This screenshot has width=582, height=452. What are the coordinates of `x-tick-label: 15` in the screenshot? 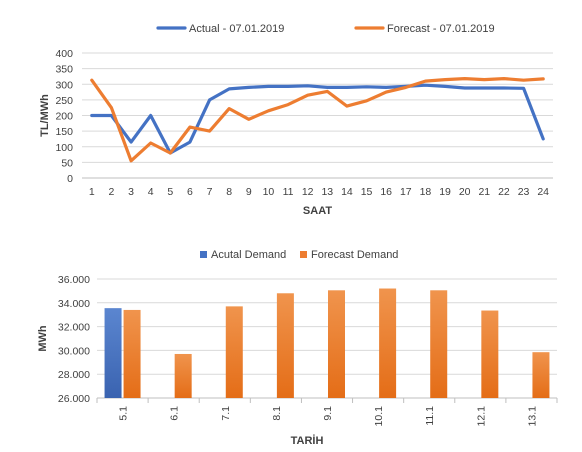 It's located at (367, 192).